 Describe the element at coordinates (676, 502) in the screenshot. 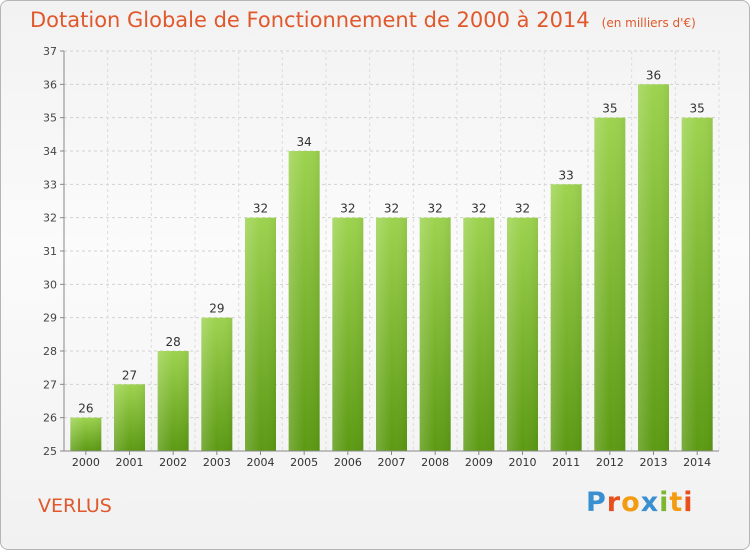

I see `logo-letter: t` at that location.